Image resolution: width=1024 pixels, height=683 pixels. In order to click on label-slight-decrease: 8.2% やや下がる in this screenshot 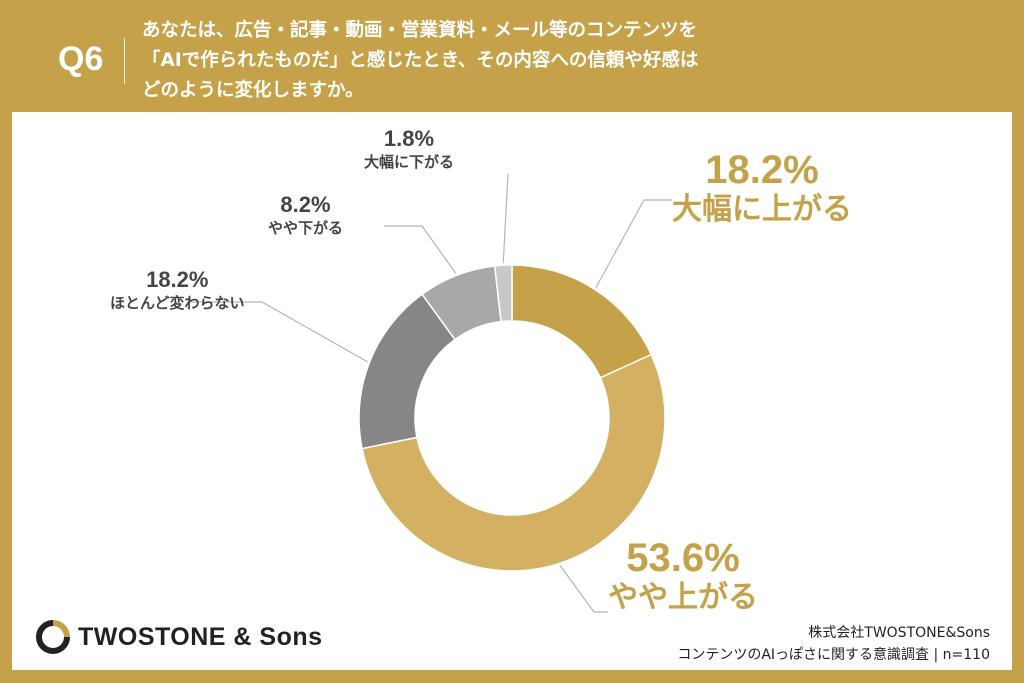, I will do `click(305, 215)`.